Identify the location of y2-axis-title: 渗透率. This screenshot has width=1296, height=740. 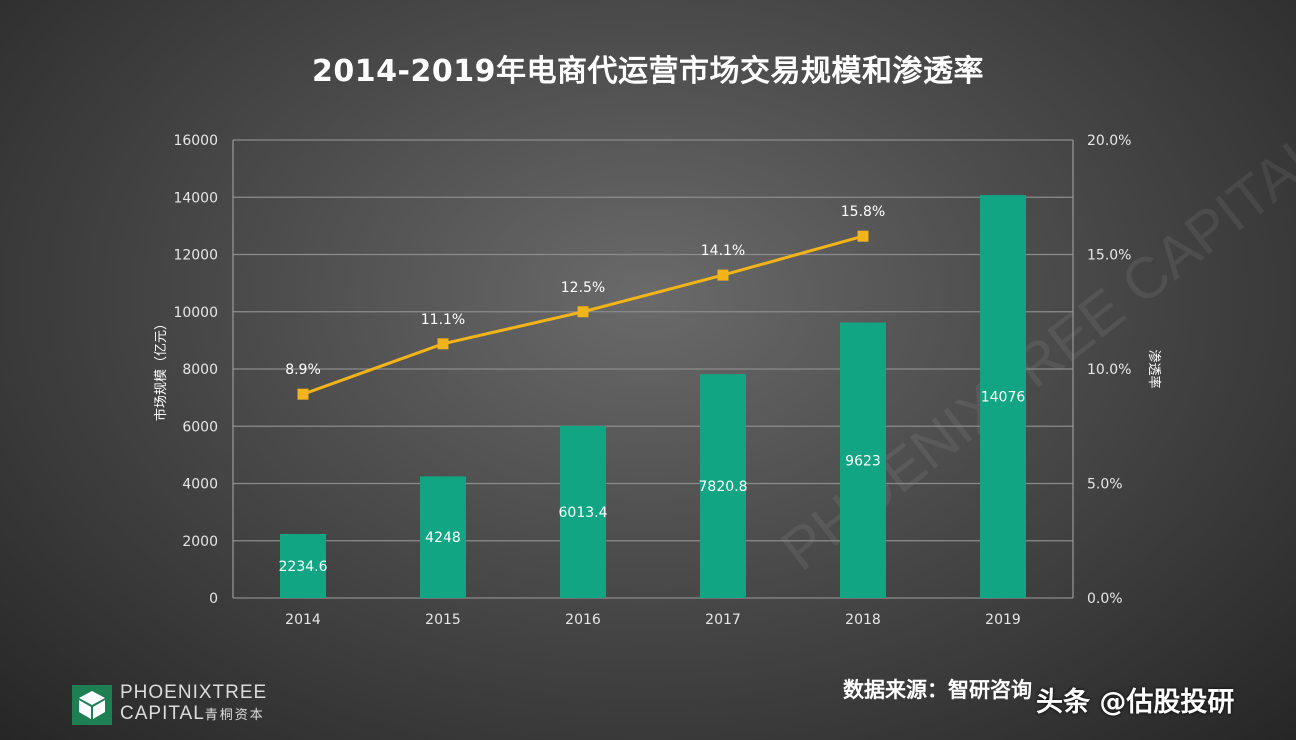
(1154, 368).